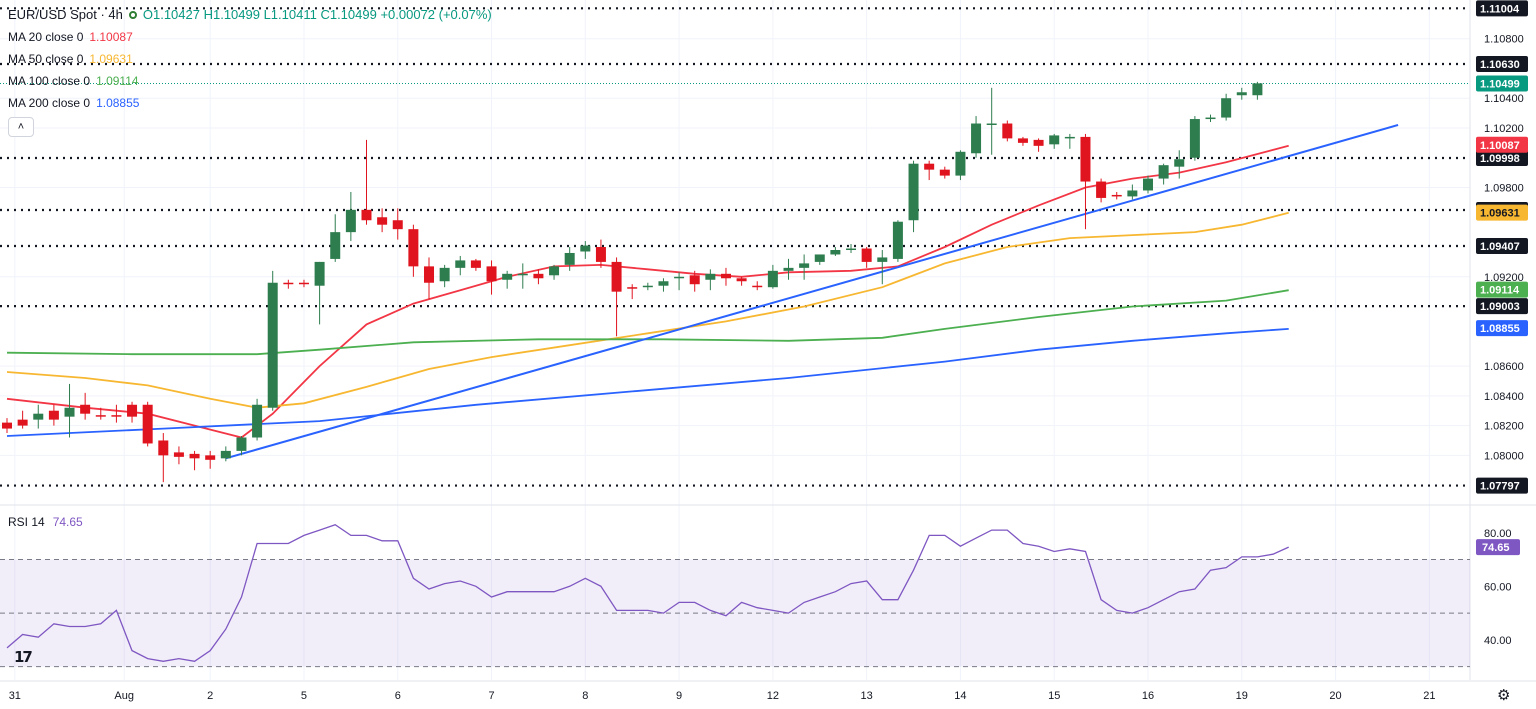 The image size is (1536, 709). Describe the element at coordinates (1504, 189) in the screenshot. I see `price-tick-label: 1.09800` at that location.